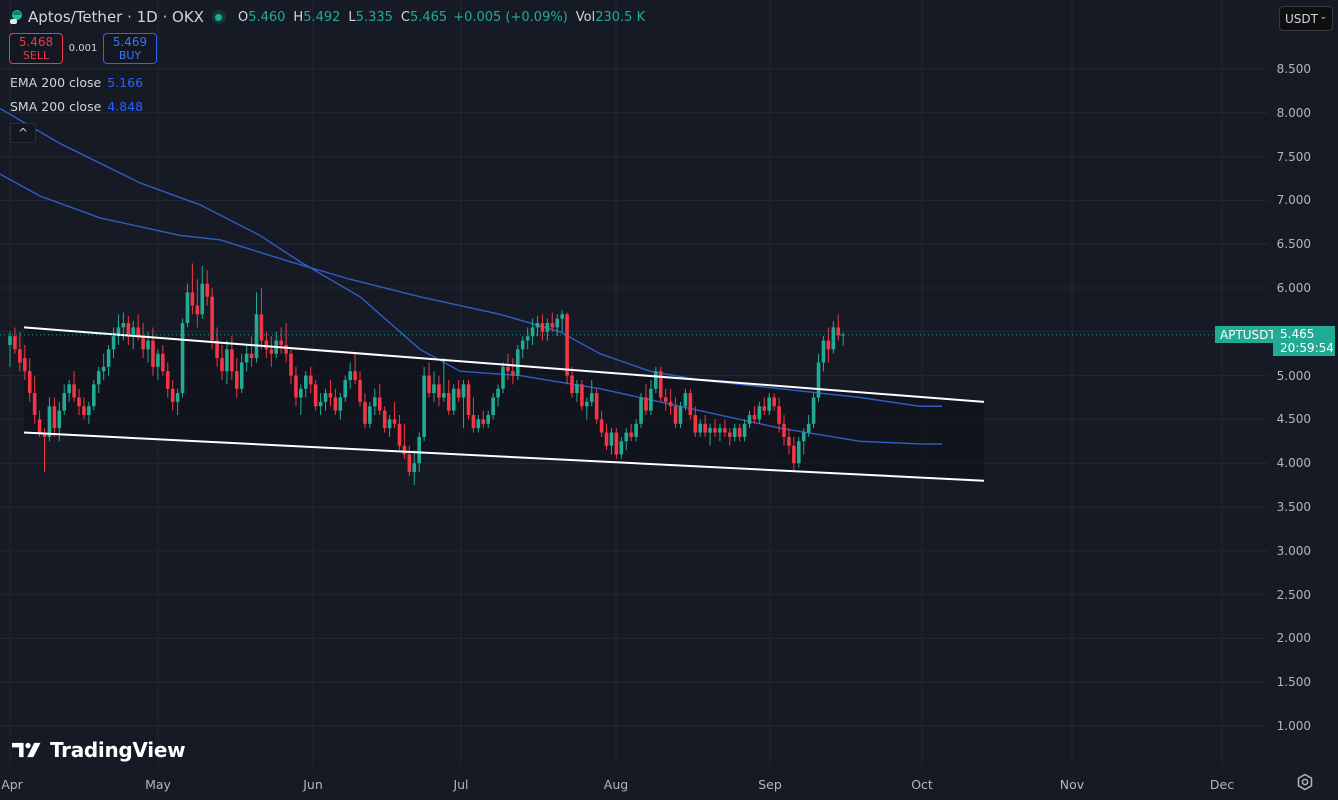 The height and width of the screenshot is (800, 1338). What do you see at coordinates (1293, 726) in the screenshot?
I see `price-tick: 1.000` at bounding box center [1293, 726].